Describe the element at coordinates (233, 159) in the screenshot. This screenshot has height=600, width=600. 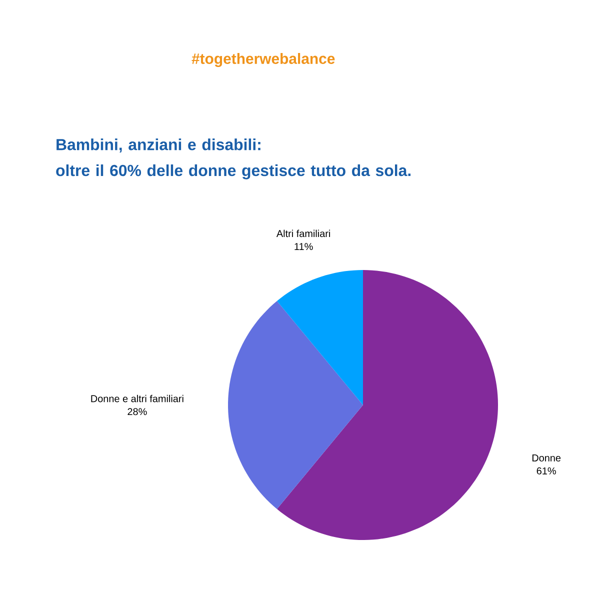
I see `chart-title: Bambini, anziani e disabili: oltre il 60% delle donne gestisce tutto da sola.` at that location.